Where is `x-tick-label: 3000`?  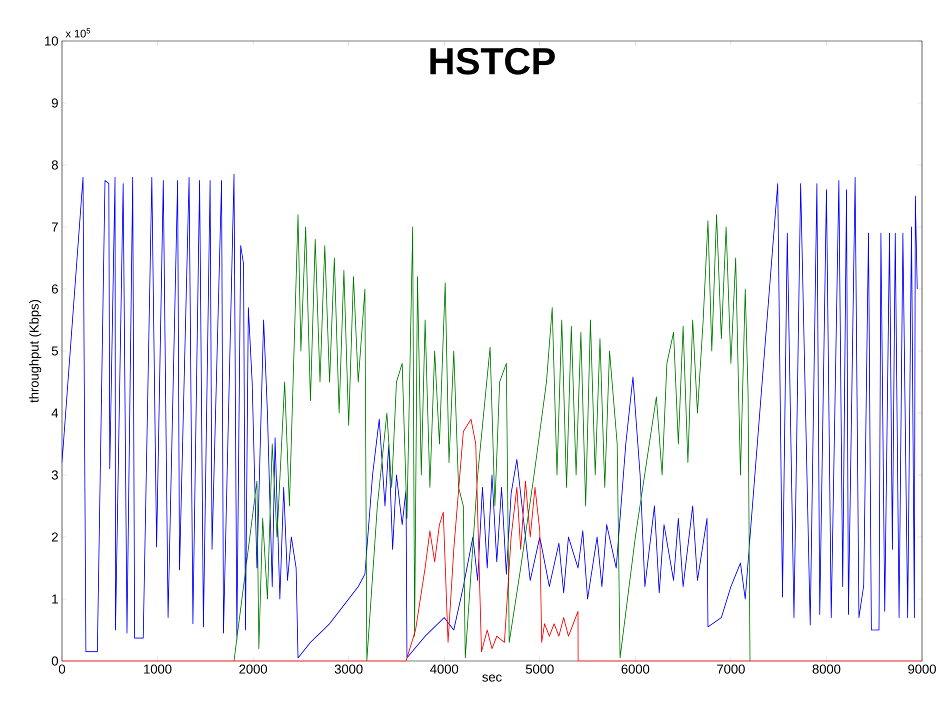 x-tick-label: 3000 is located at coordinates (348, 669).